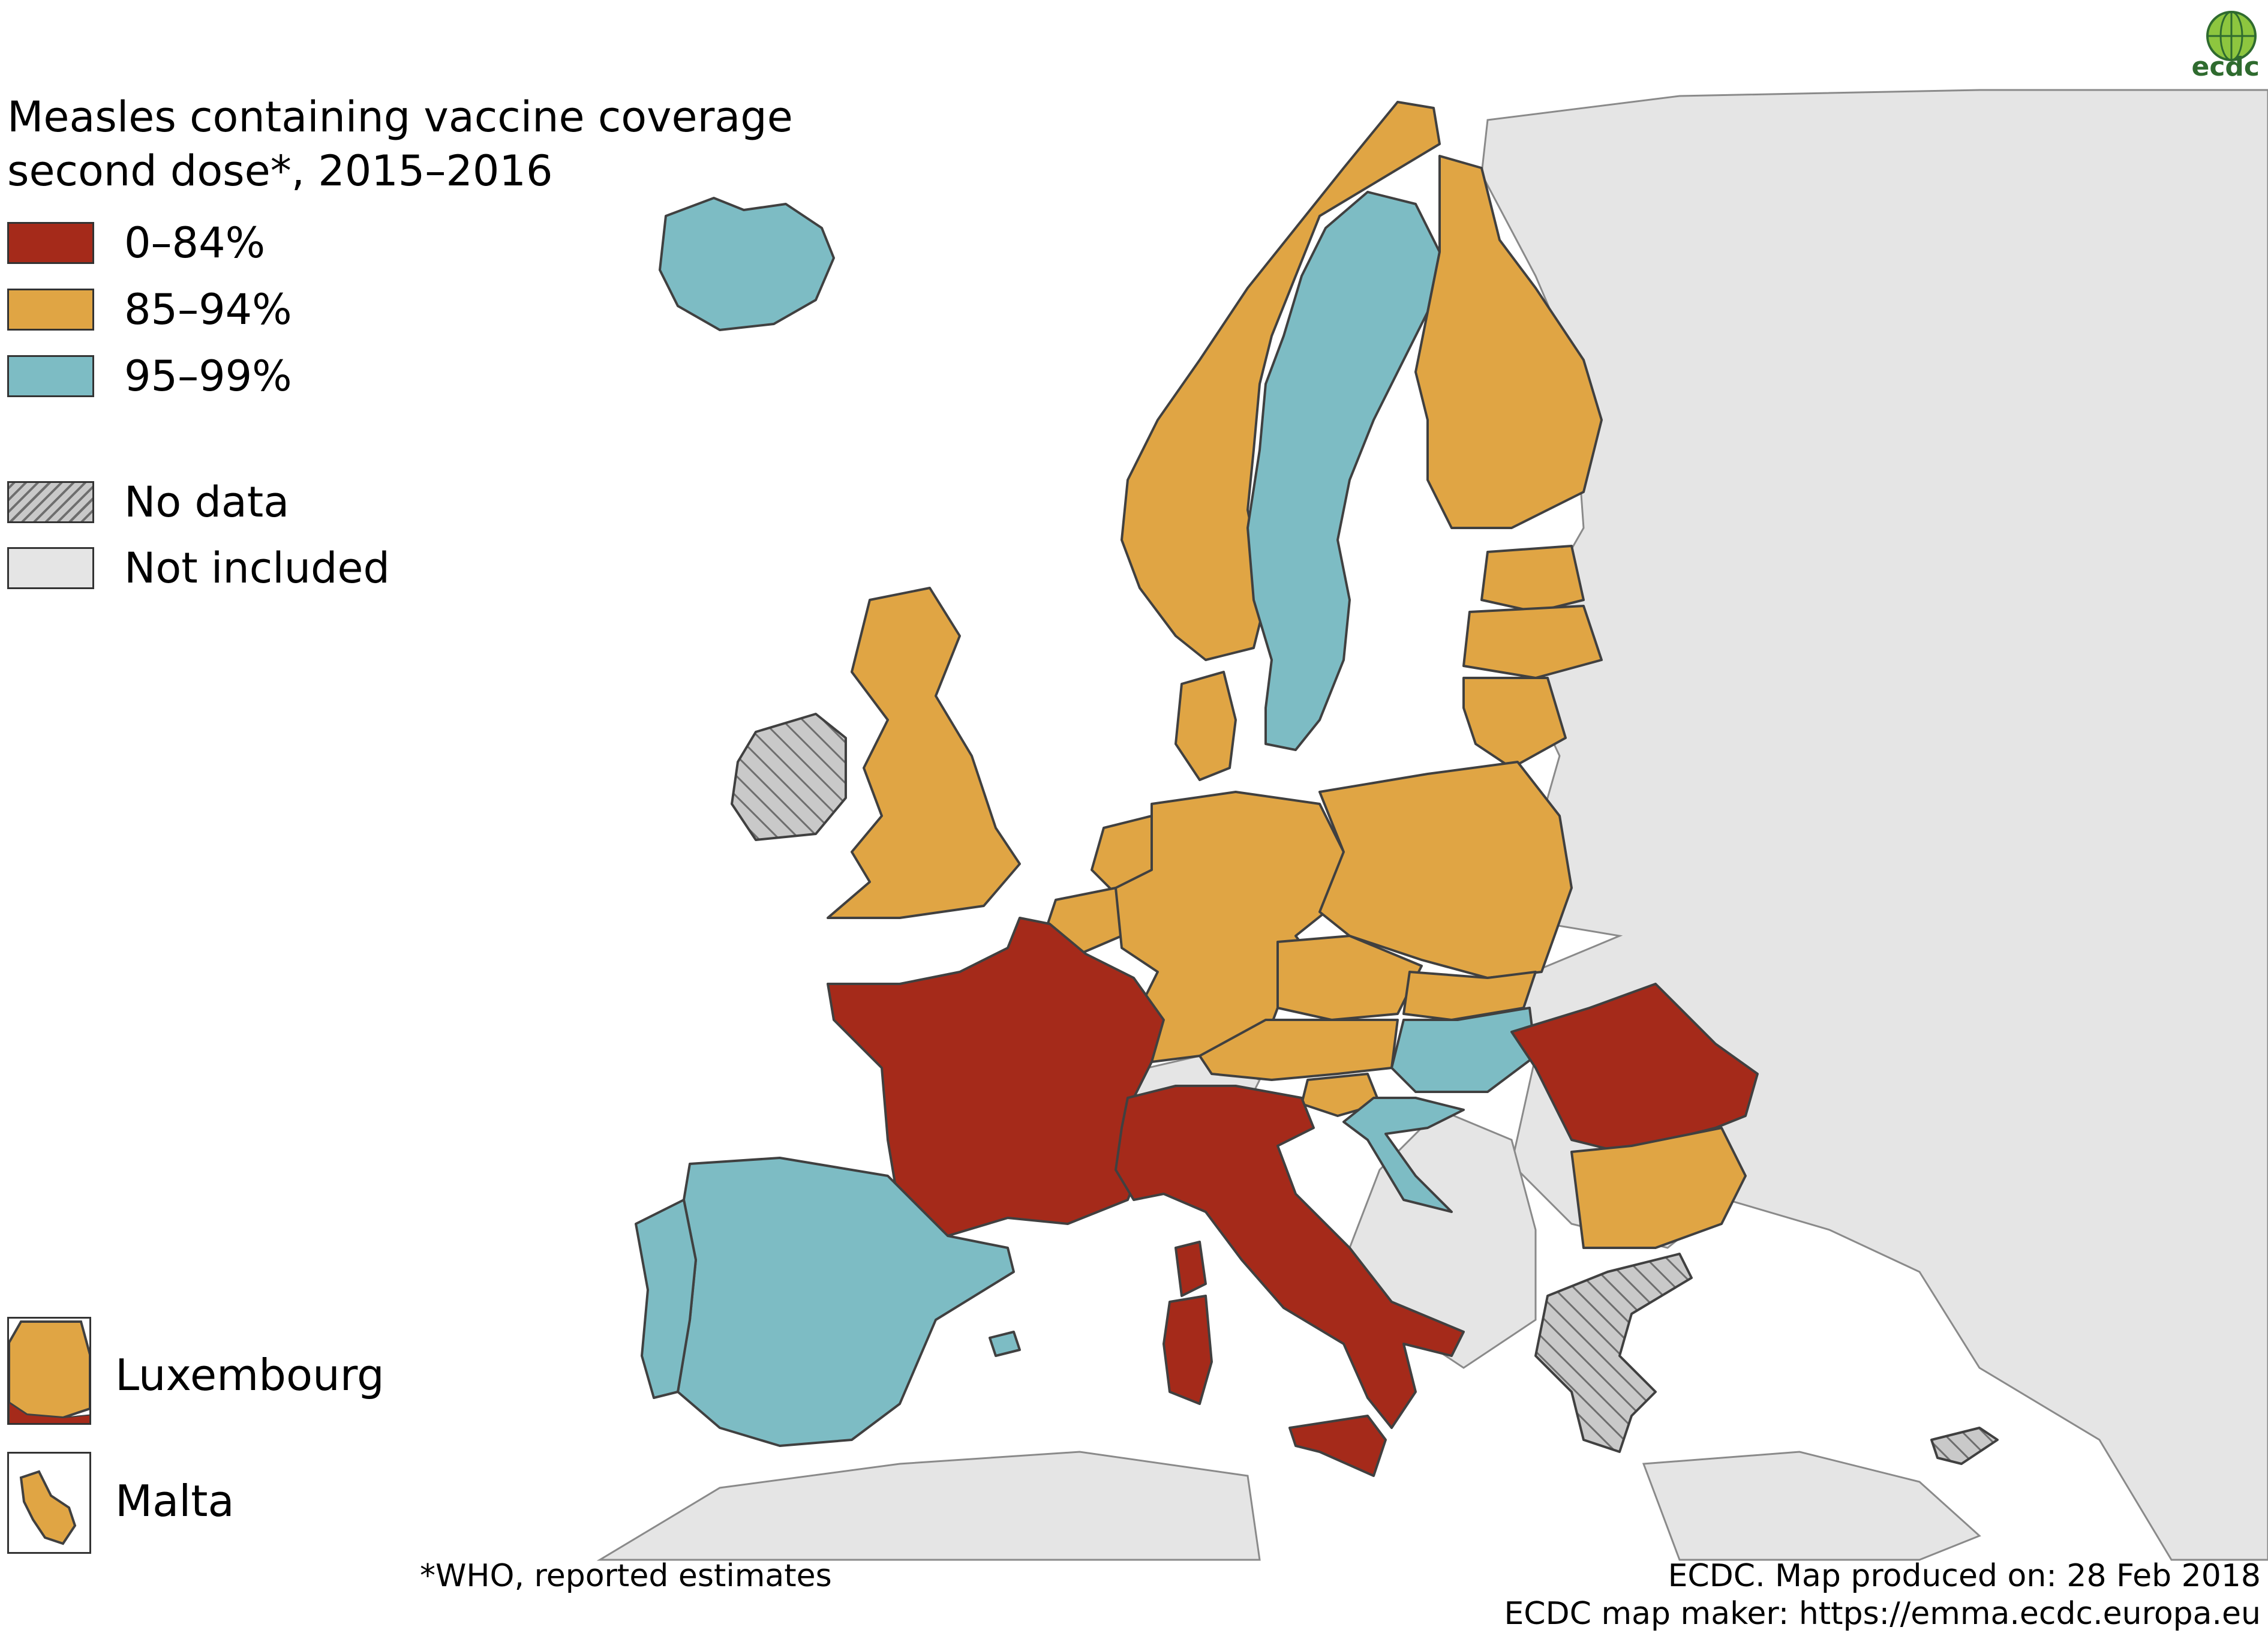 The height and width of the screenshot is (1633, 2268). I want to click on luxembourg-inset-neighbor, so click(49, 1412).